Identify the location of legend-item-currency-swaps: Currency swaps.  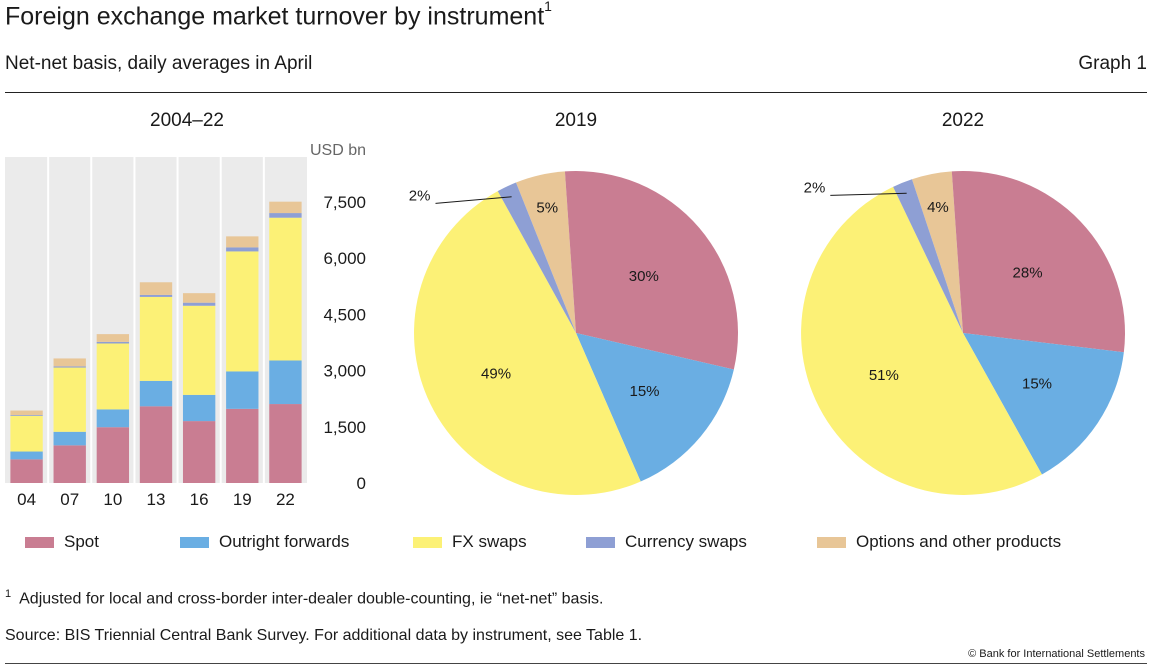
(666, 542).